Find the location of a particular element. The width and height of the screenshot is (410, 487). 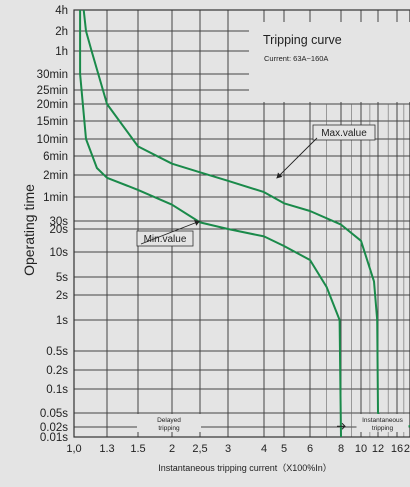

y-tick-label: 0.02s is located at coordinates (54, 428).